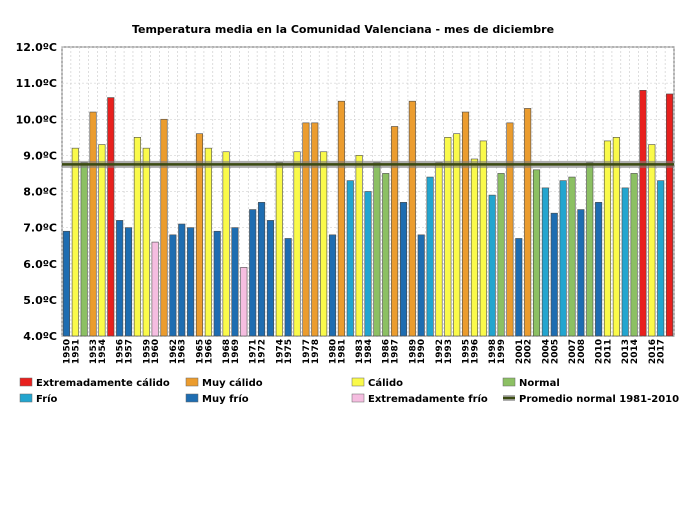 Image resolution: width=688 pixels, height=522 pixels. I want to click on bar-1993, so click(448, 237).